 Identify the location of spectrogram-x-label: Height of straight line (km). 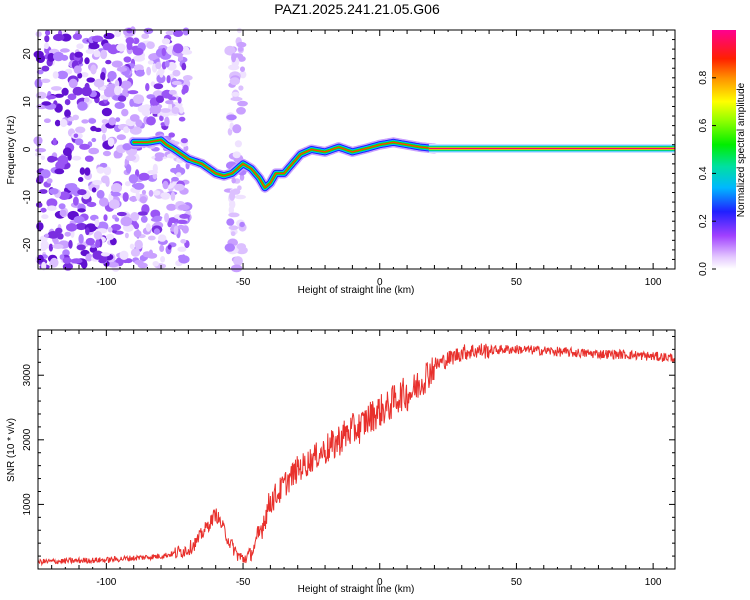
(356, 290).